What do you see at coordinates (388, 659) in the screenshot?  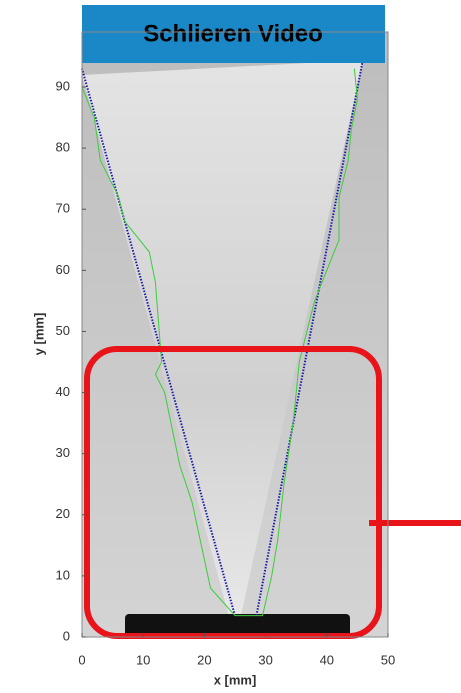 I see `x-tick-label: 50` at bounding box center [388, 659].